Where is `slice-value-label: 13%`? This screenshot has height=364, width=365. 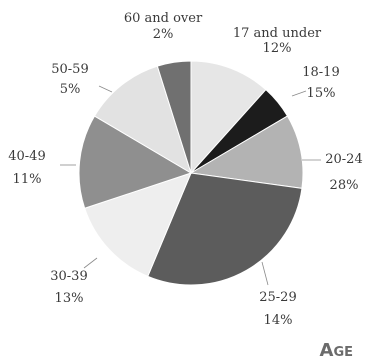 slice-value-label: 13% is located at coordinates (69, 298).